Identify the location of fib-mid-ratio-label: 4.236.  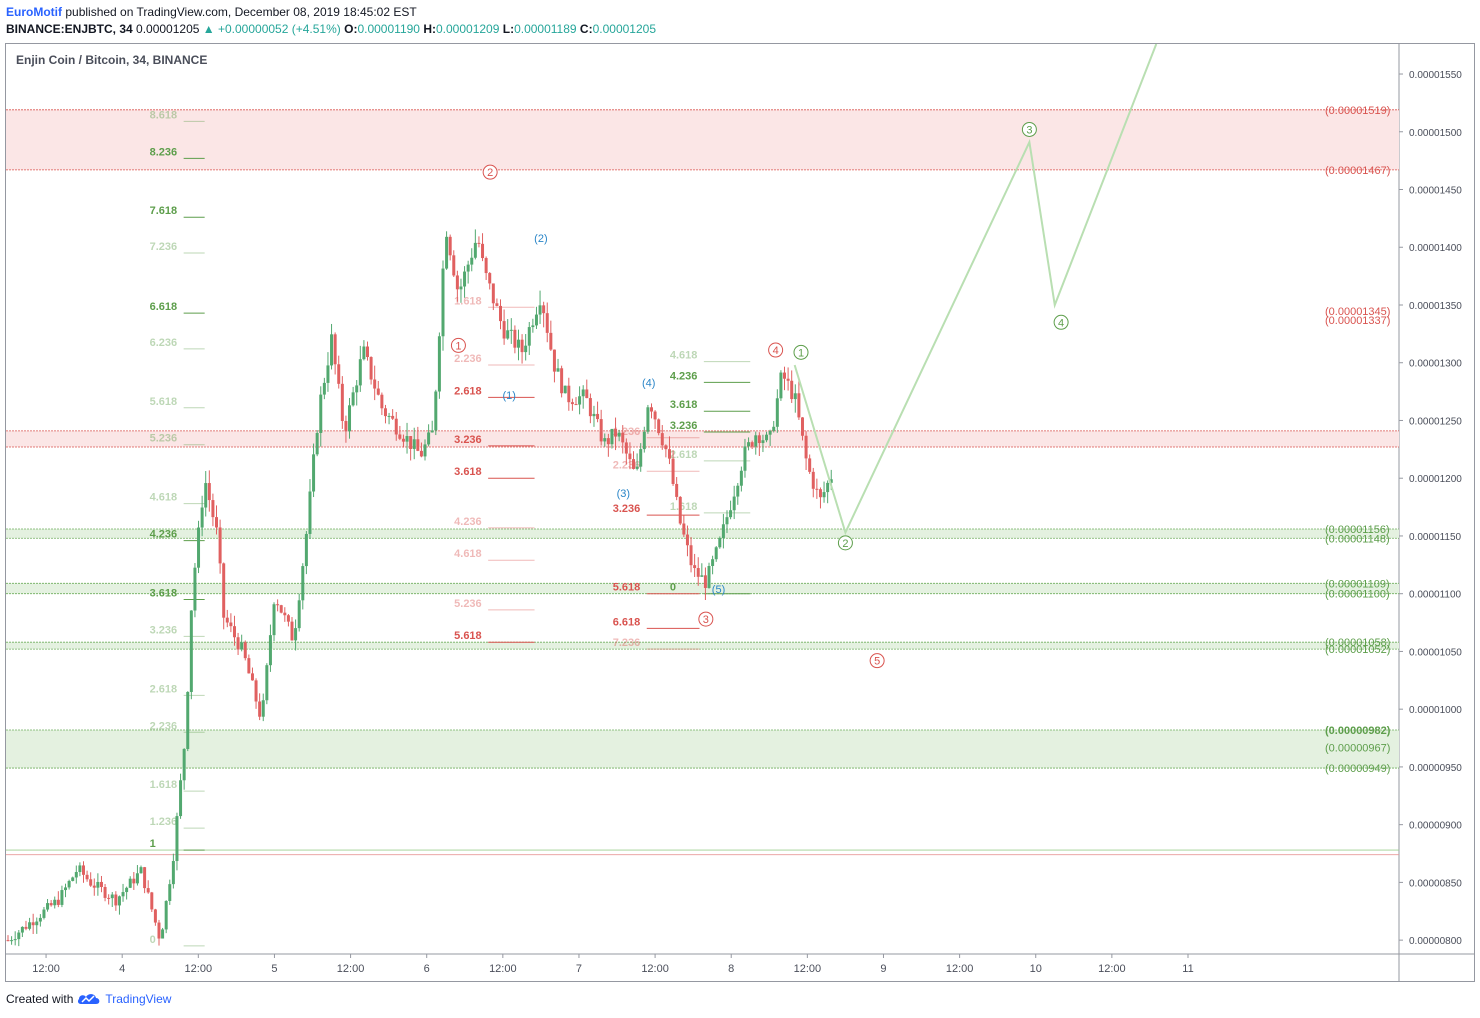
(468, 522).